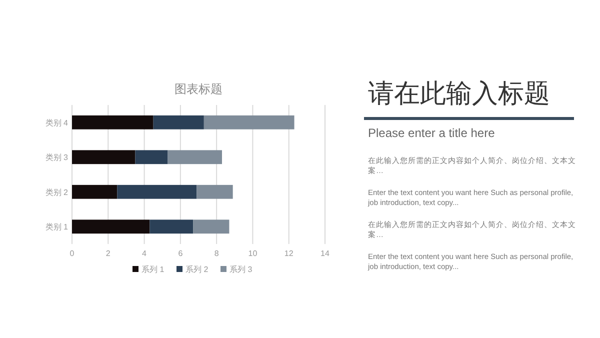  What do you see at coordinates (108, 253) in the screenshot?
I see `x-tick-label: 2` at bounding box center [108, 253].